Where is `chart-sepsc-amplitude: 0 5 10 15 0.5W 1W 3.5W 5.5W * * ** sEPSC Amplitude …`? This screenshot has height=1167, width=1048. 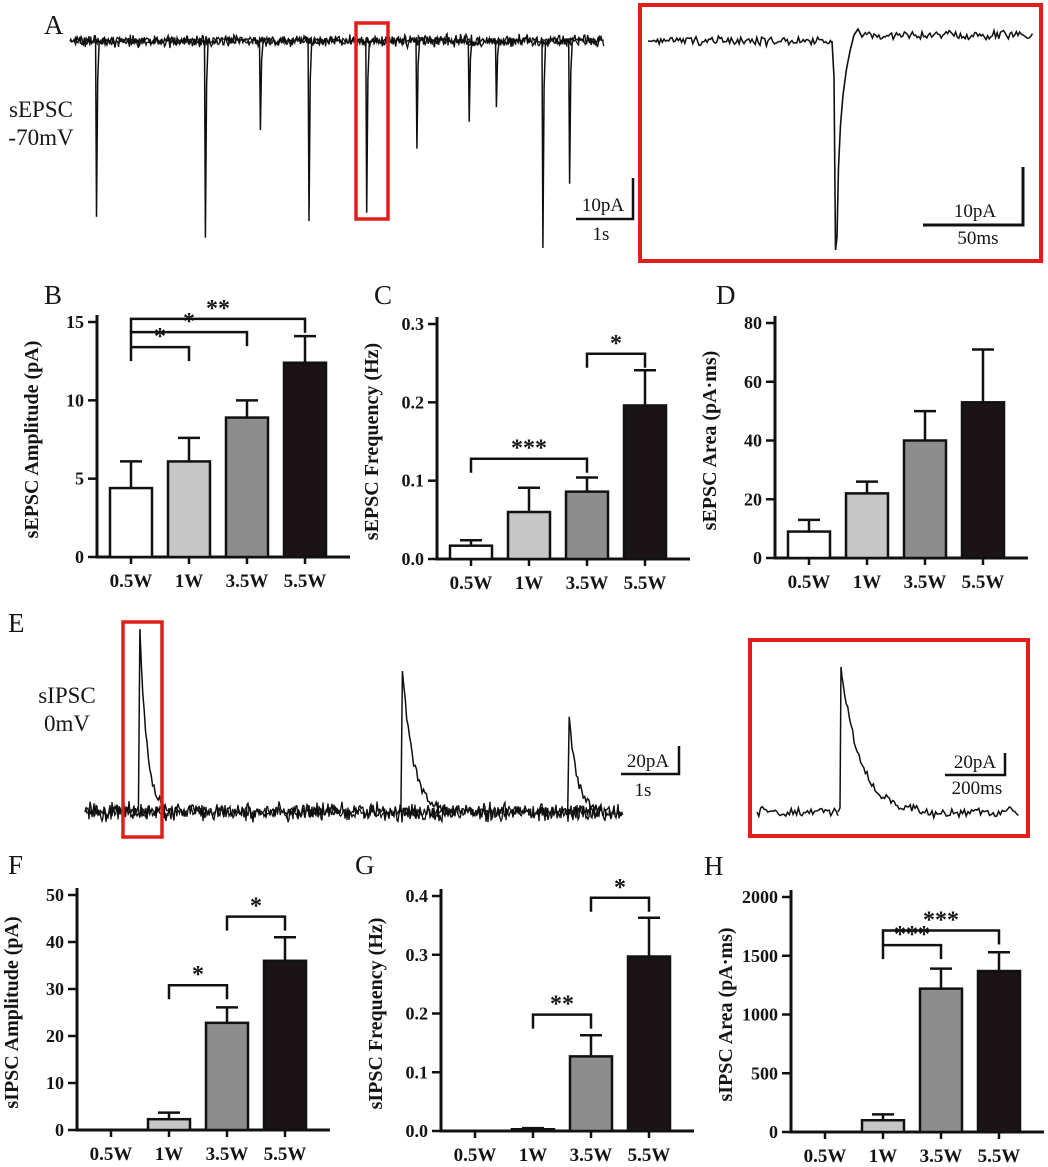
chart-sepsc-amplitude: 0 5 10 15 0.5W 1W 3.5W 5.5W * * ** sEPSC Amplitude … is located at coordinates (182, 437).